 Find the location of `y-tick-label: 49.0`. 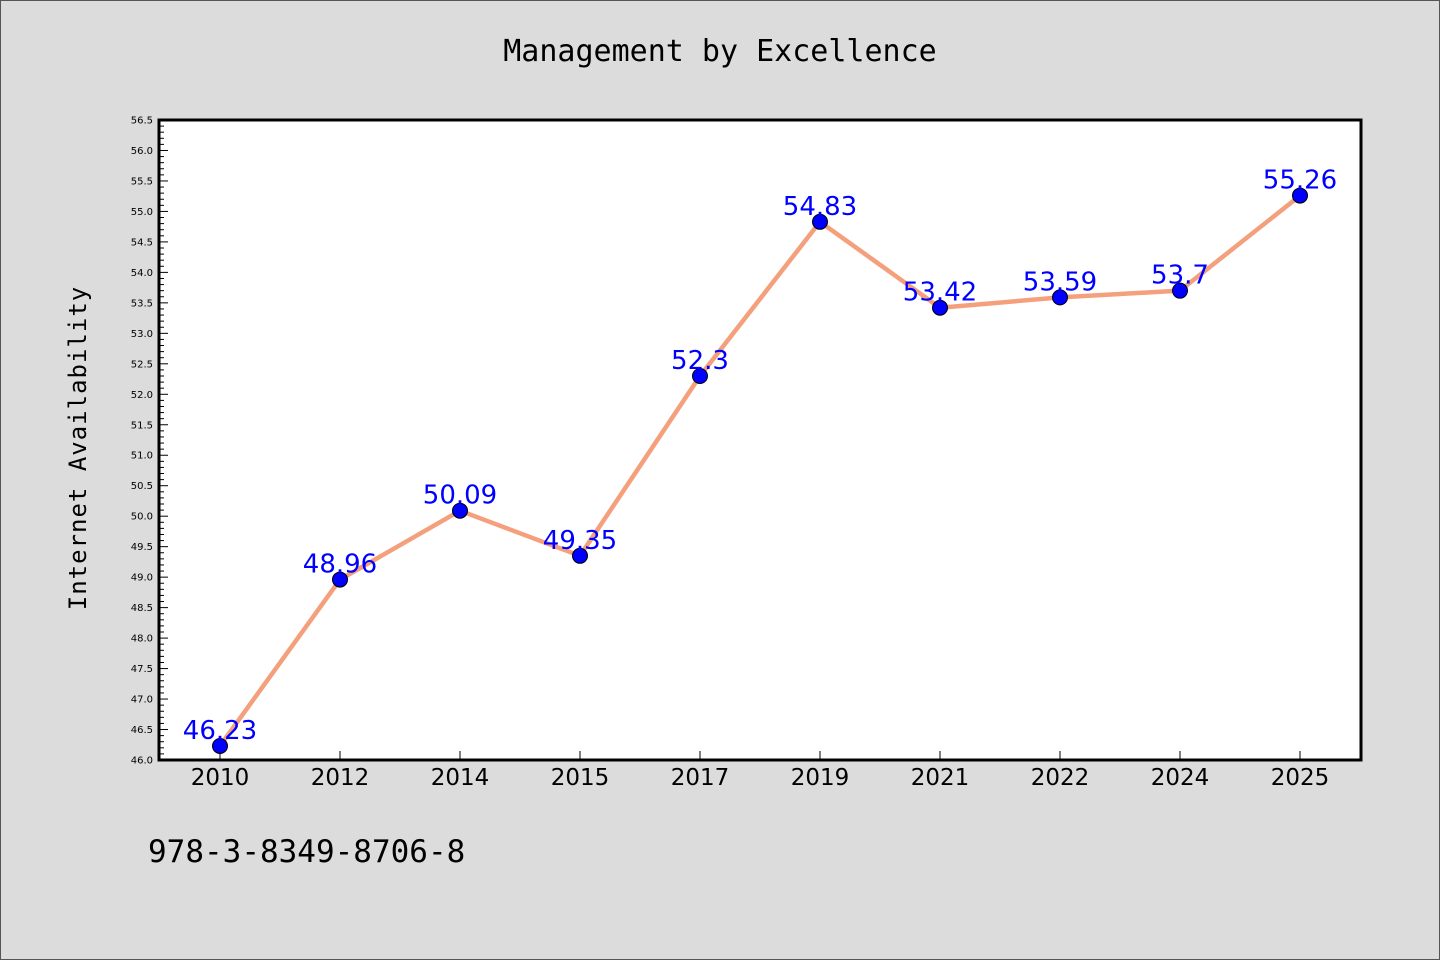

y-tick-label: 49.0 is located at coordinates (142, 578).